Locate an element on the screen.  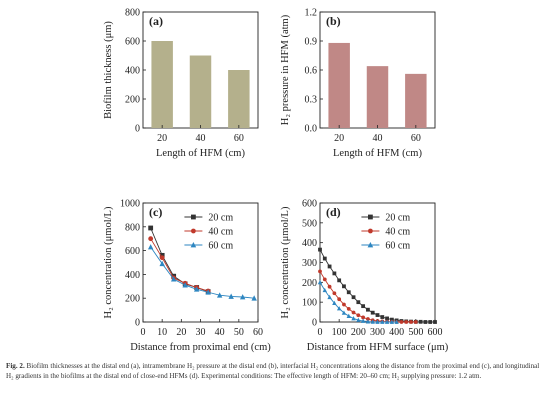
caption-label: Fig. 2. is located at coordinates (15, 366).